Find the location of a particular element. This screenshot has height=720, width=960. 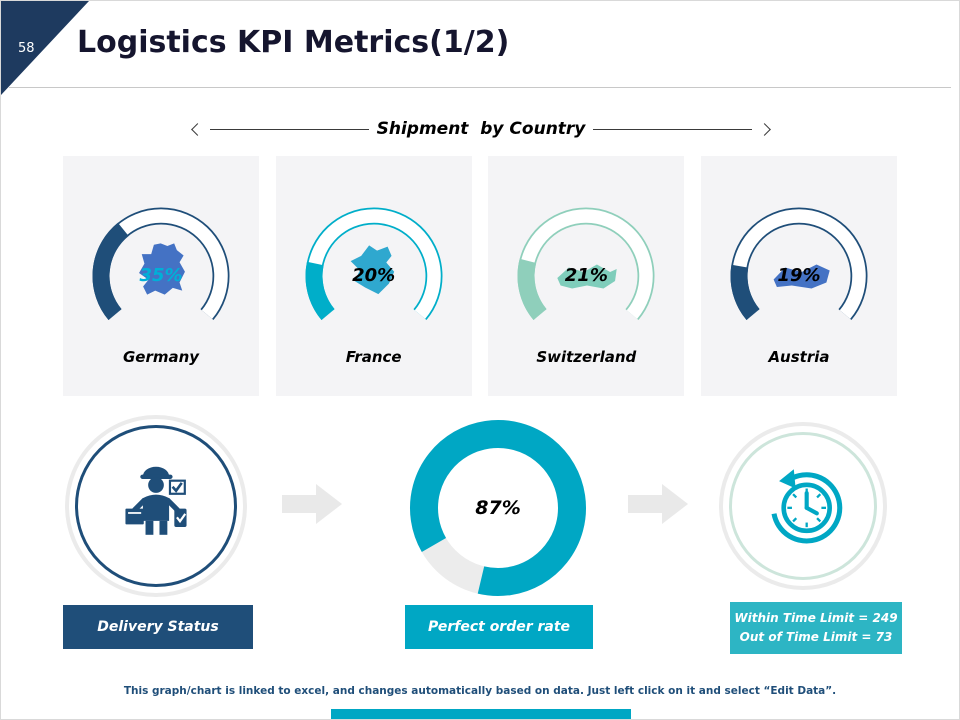

gauge-card-france: 20% France is located at coordinates (373, 276).